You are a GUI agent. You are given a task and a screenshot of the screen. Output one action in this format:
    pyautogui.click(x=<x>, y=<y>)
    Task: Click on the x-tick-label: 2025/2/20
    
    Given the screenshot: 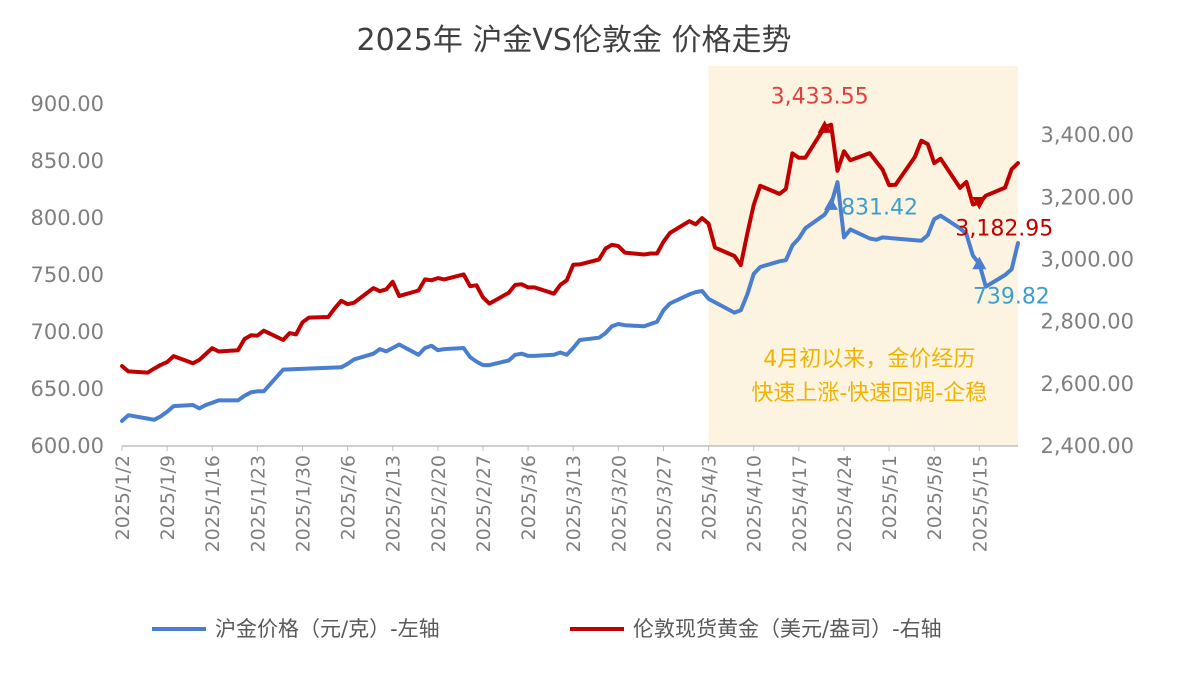 What is the action you would take?
    pyautogui.click(x=439, y=503)
    